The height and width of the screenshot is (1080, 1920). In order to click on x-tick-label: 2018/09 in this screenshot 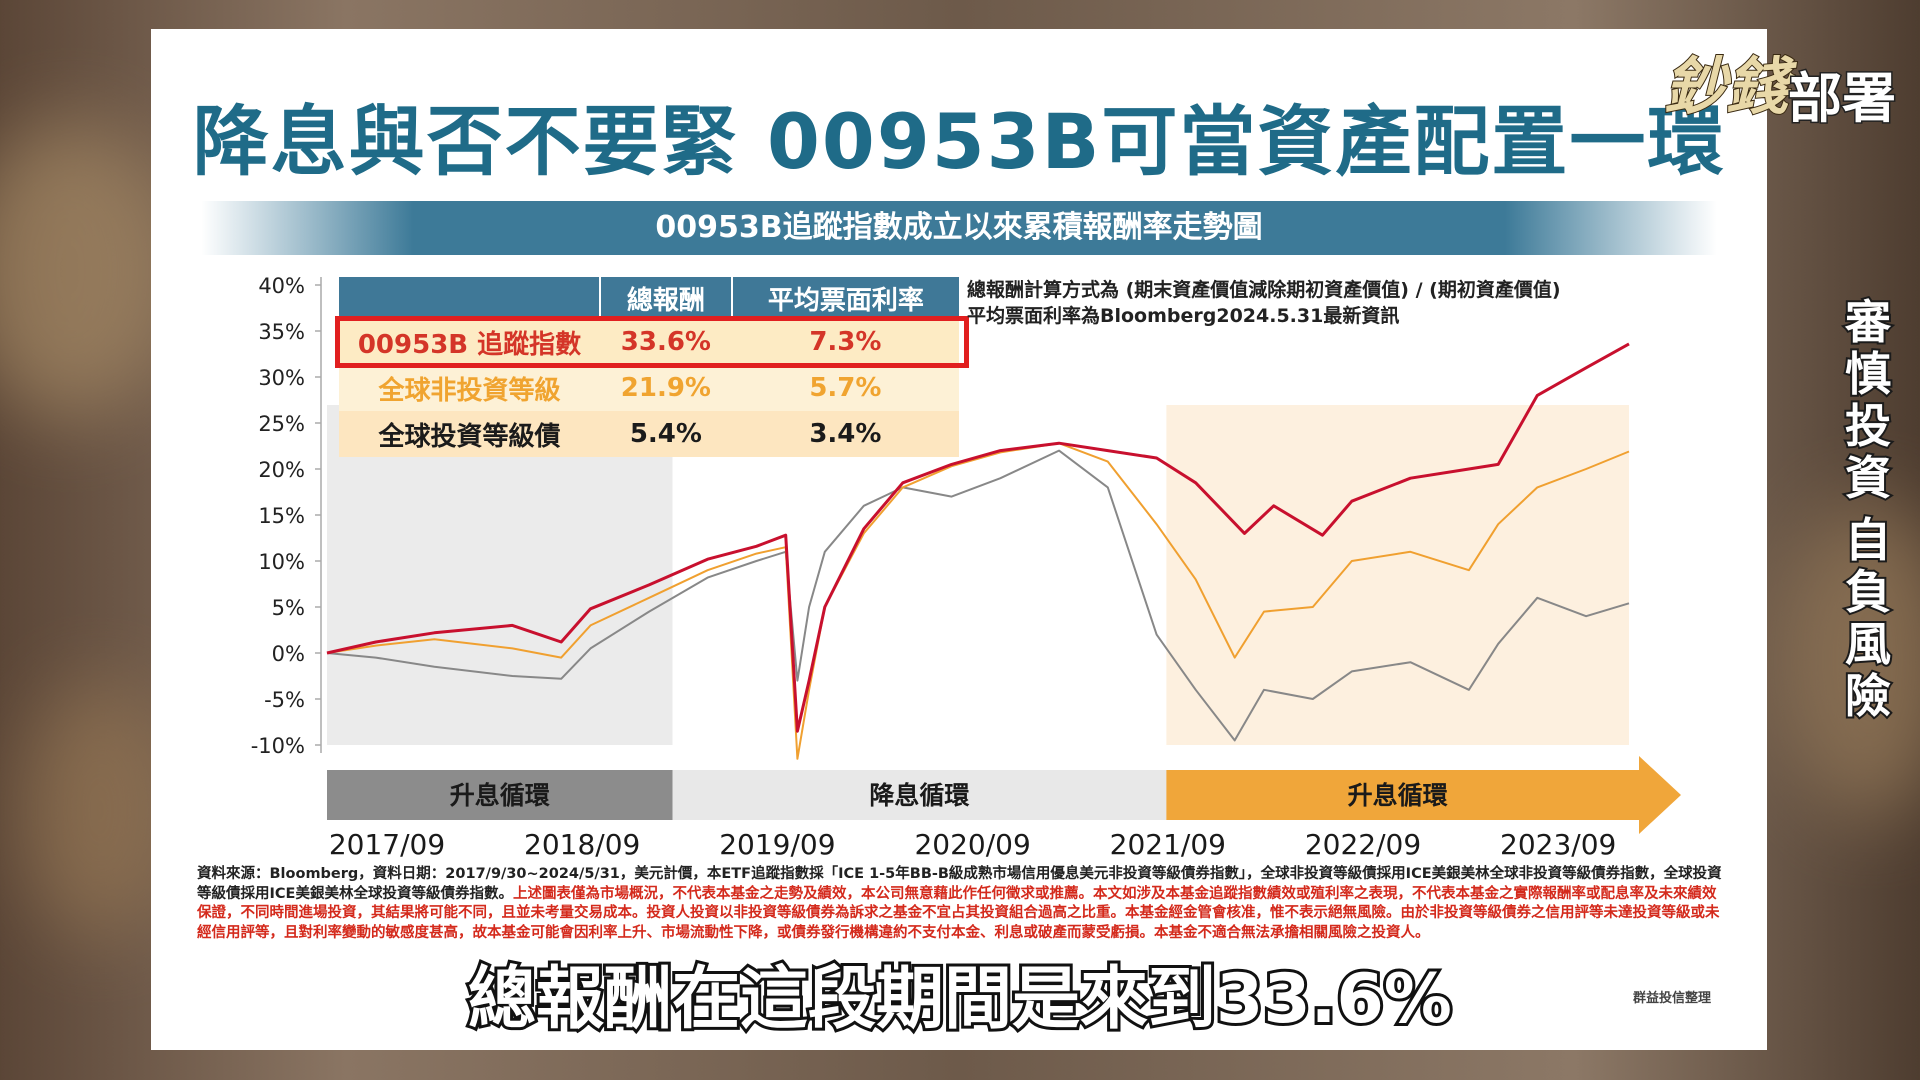, I will do `click(582, 843)`.